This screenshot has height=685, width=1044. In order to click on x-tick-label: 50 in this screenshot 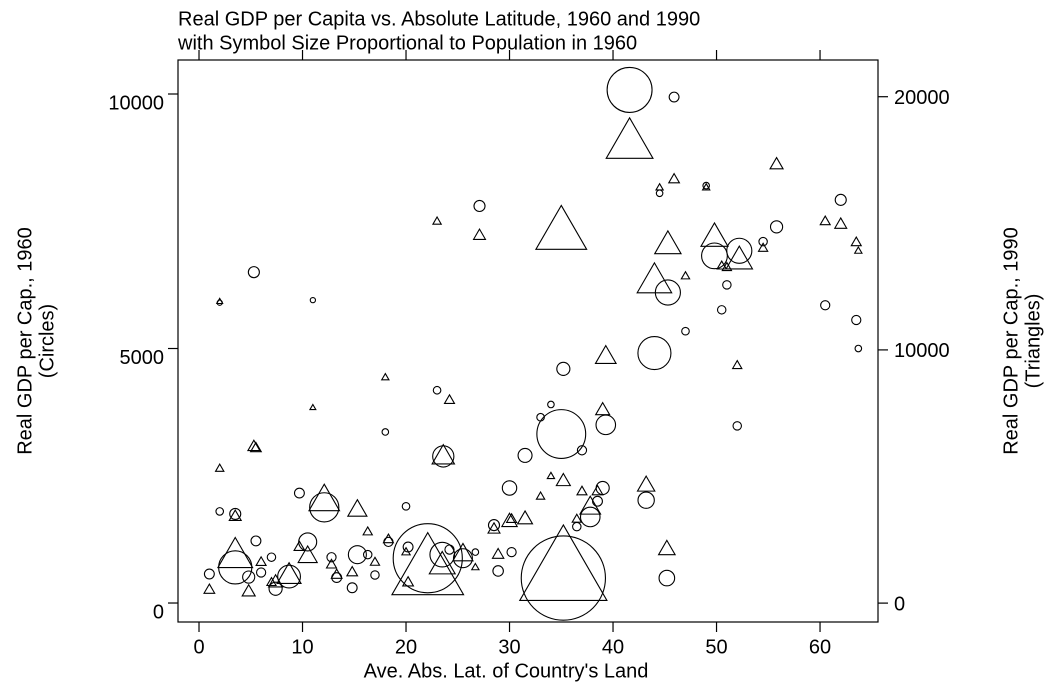, I will do `click(716, 647)`.